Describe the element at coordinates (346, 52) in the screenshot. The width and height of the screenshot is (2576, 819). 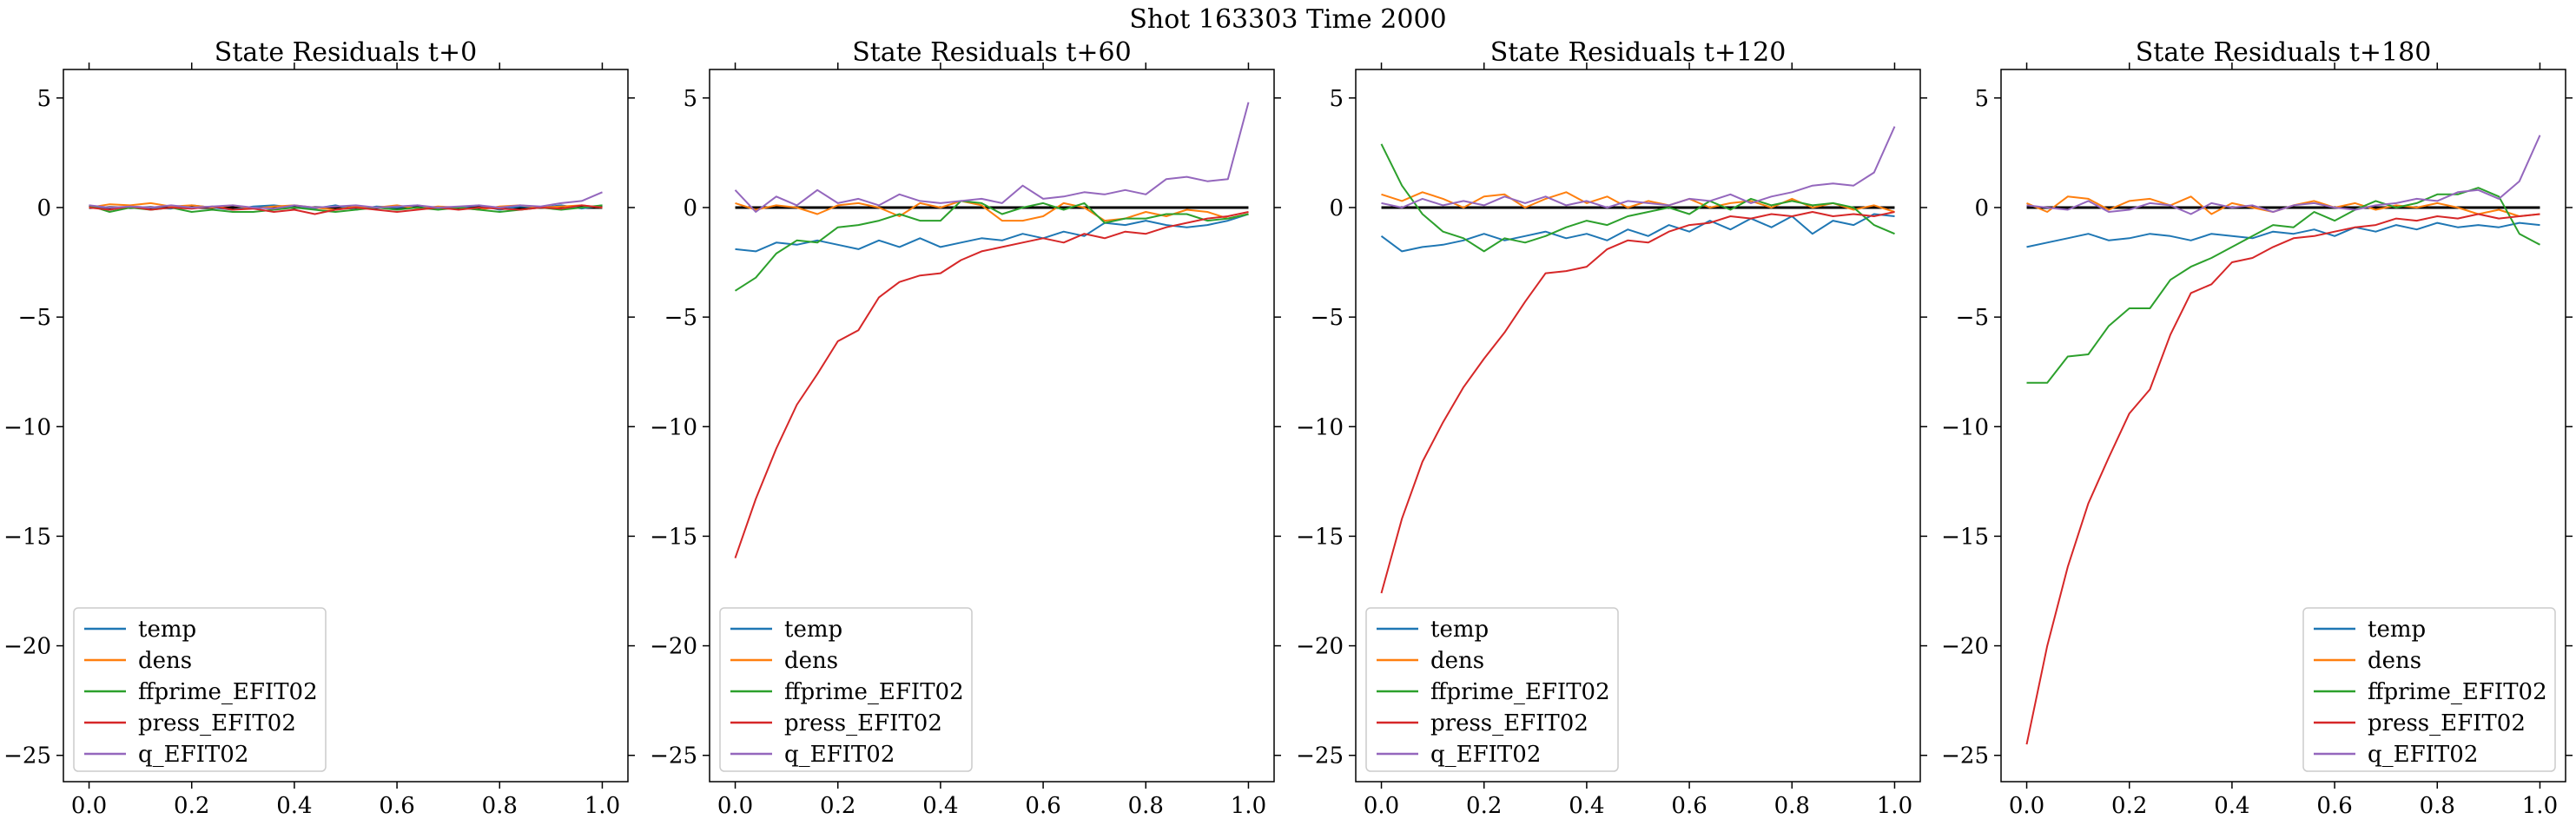
I see `panel-title: State Residuals t+0` at that location.